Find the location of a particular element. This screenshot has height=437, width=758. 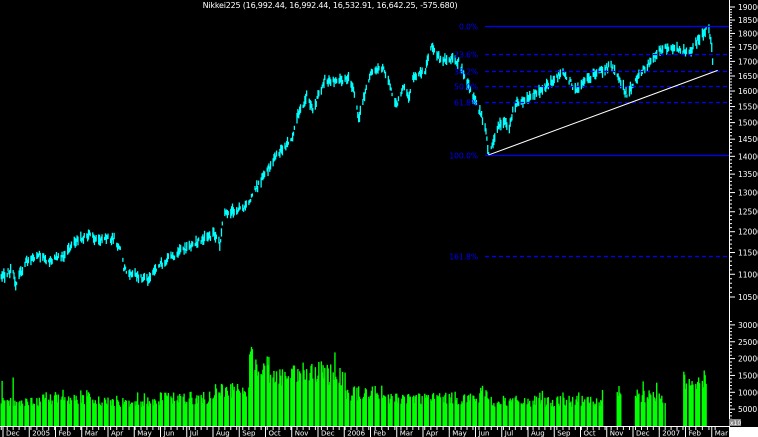

price-tick-label: 11500 is located at coordinates (748, 253).